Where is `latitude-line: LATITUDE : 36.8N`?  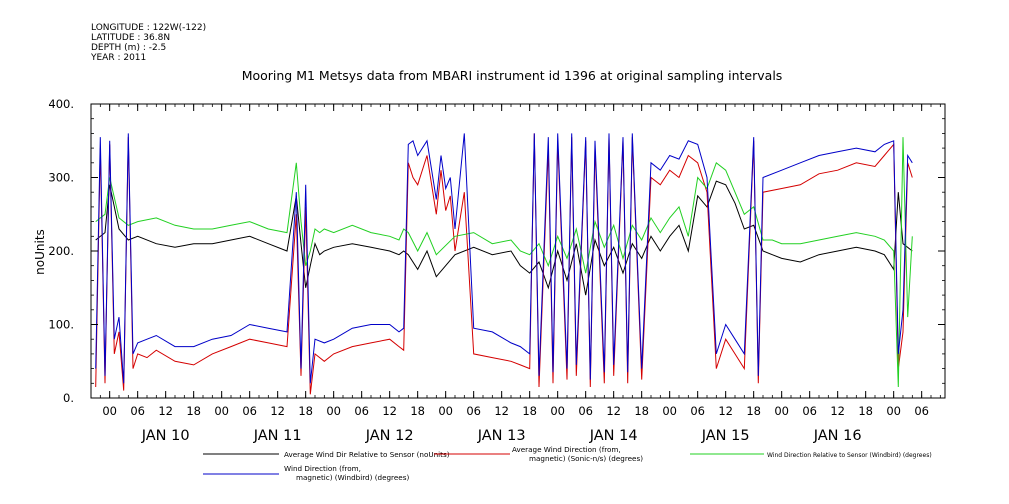 latitude-line: LATITUDE : 36.8N is located at coordinates (130, 38).